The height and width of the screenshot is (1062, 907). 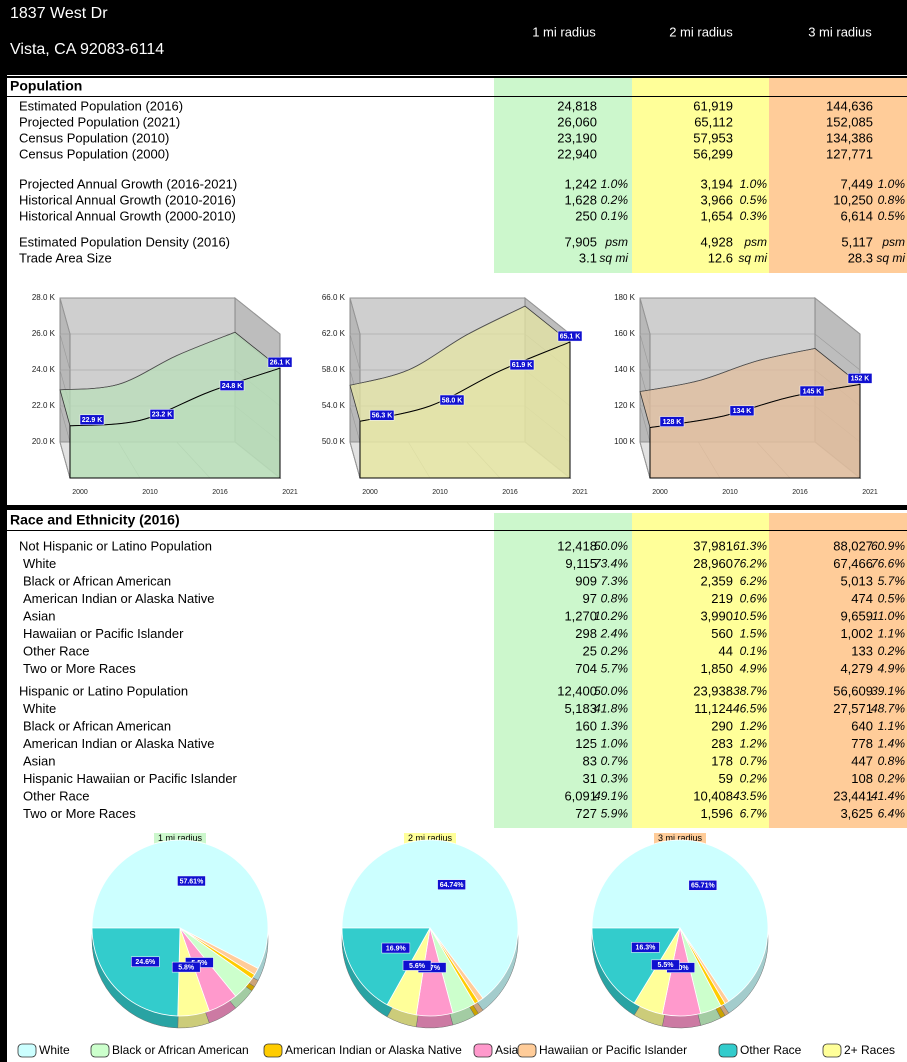 What do you see at coordinates (856, 813) in the screenshot?
I see `cell-value: 3,625` at bounding box center [856, 813].